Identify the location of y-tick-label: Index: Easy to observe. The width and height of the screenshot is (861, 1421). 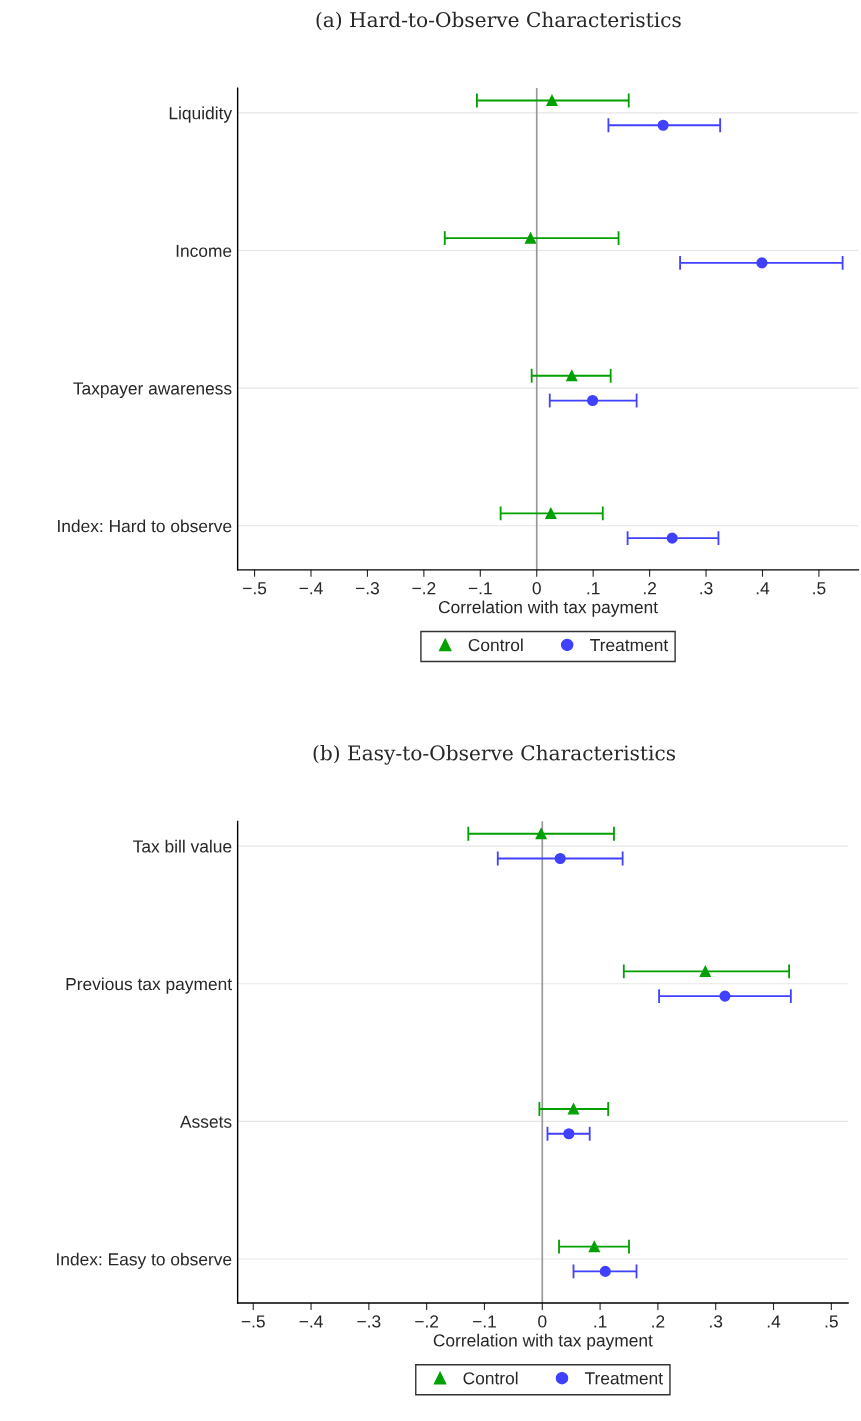
(144, 1260).